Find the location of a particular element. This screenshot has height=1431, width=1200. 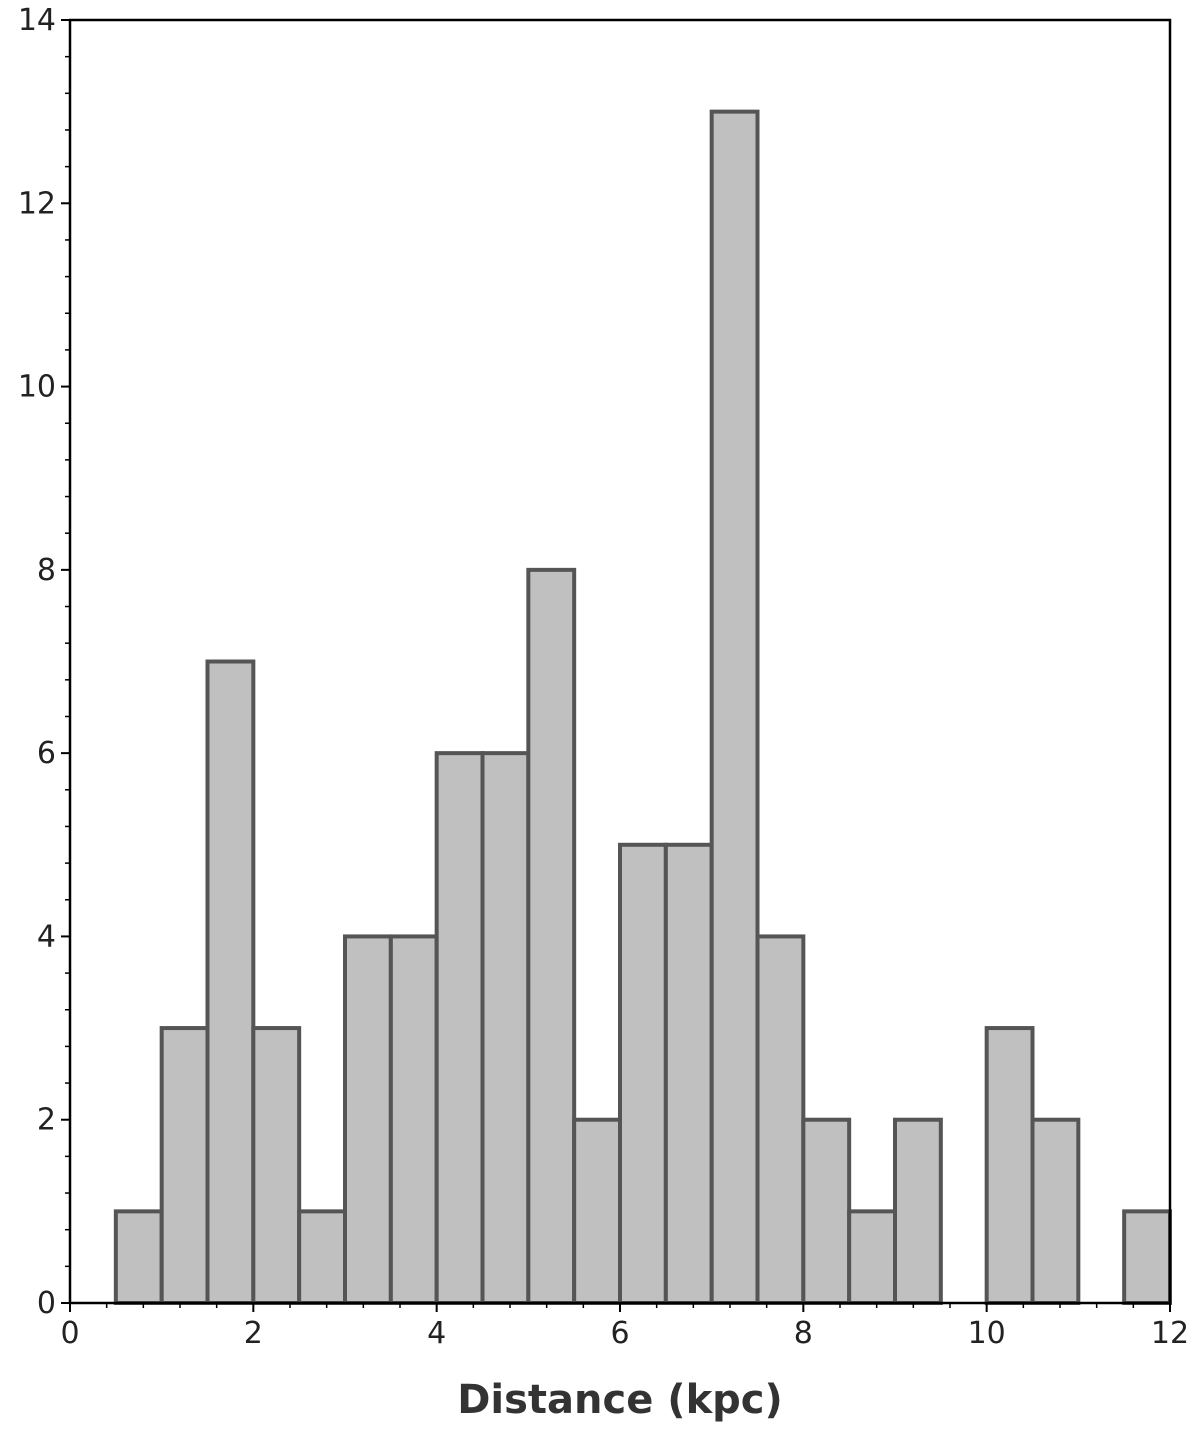

x-tick-label: 0 is located at coordinates (69, 1333).